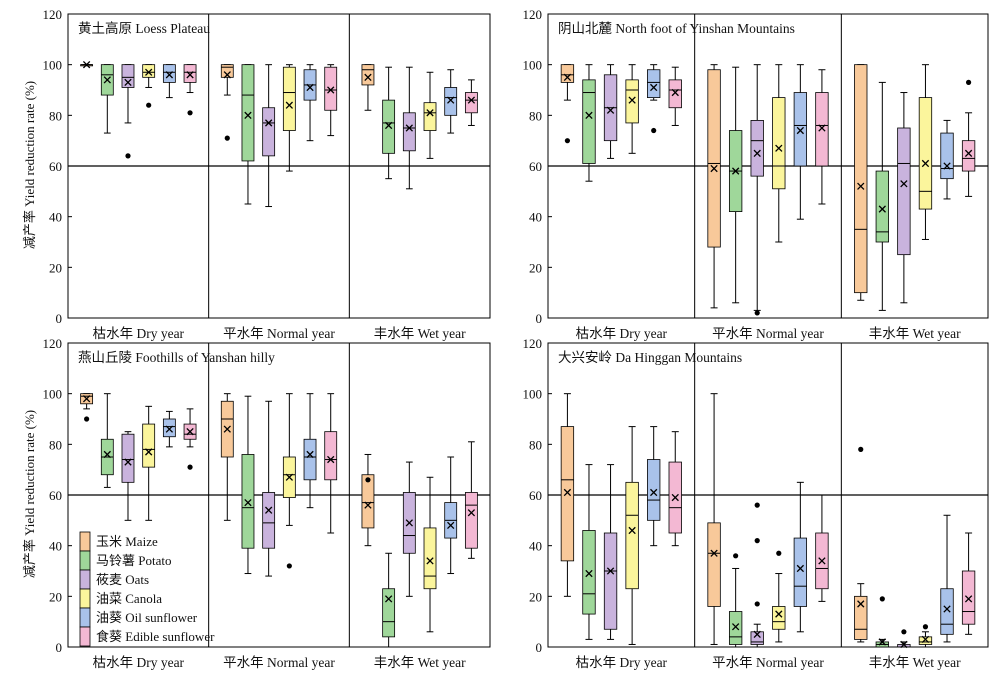  Describe the element at coordinates (676, 28) in the screenshot. I see `panel-title: 阴山北麓 North foot of Yinshan Mountains` at that location.